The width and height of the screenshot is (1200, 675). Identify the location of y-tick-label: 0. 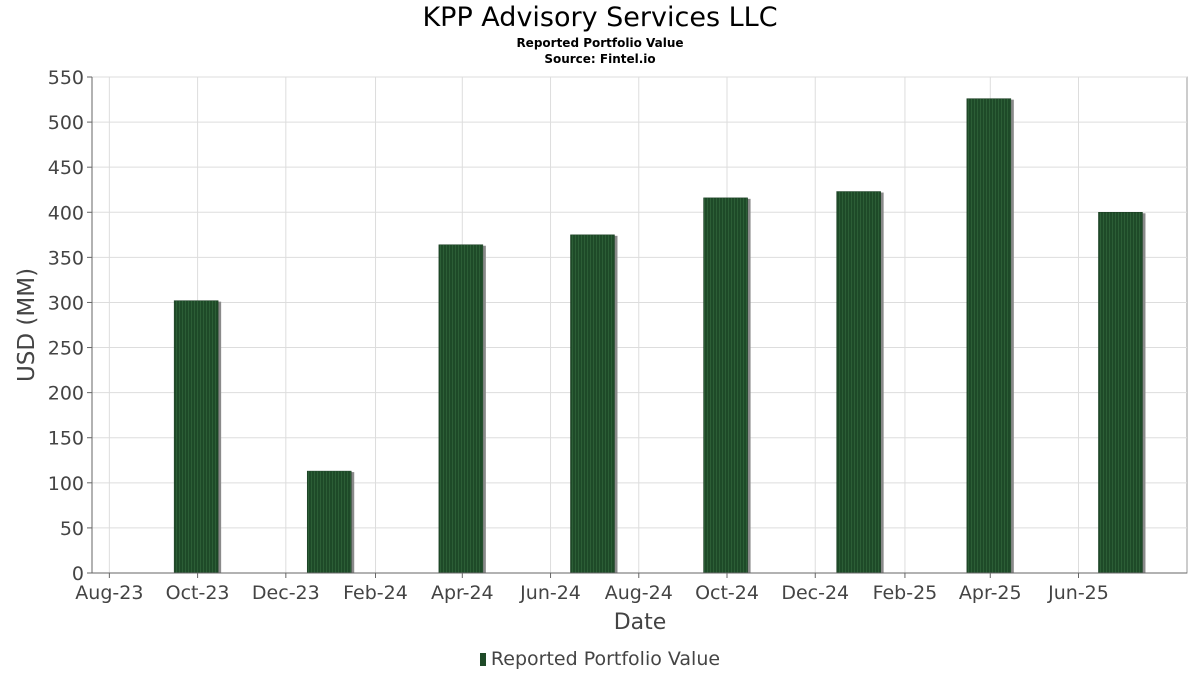
(78, 574).